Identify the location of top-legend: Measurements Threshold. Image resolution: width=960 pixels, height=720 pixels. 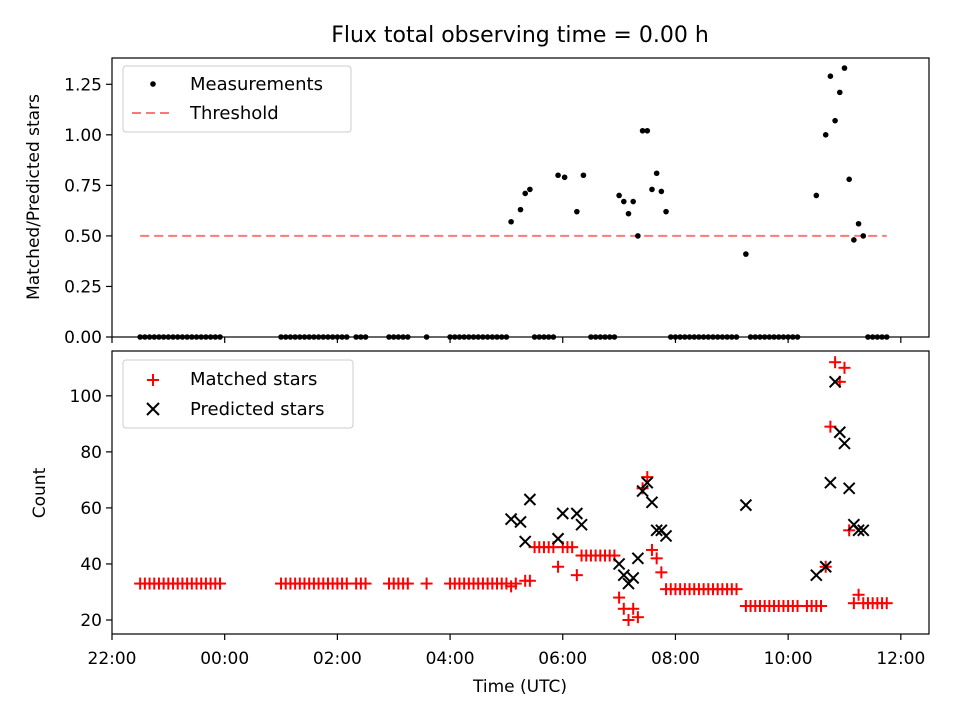
(237, 99).